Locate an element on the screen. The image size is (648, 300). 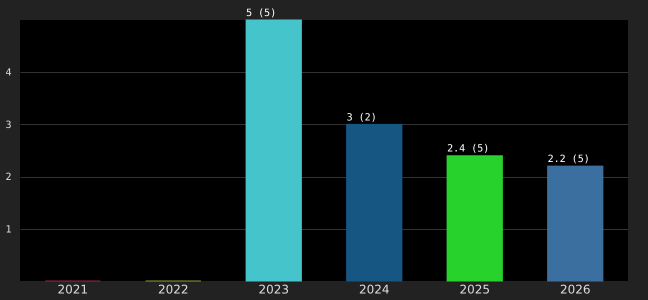
x-tick-label: 2026 is located at coordinates (575, 289).